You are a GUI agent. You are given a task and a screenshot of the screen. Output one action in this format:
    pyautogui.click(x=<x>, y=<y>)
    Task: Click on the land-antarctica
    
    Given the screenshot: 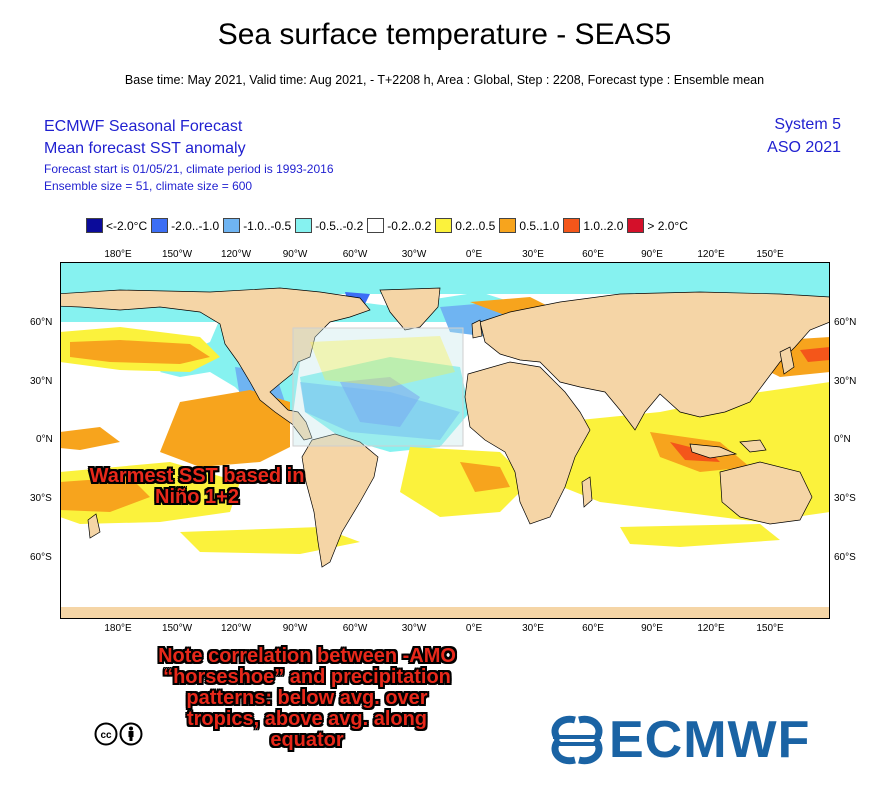 What is the action you would take?
    pyautogui.click(x=445, y=613)
    